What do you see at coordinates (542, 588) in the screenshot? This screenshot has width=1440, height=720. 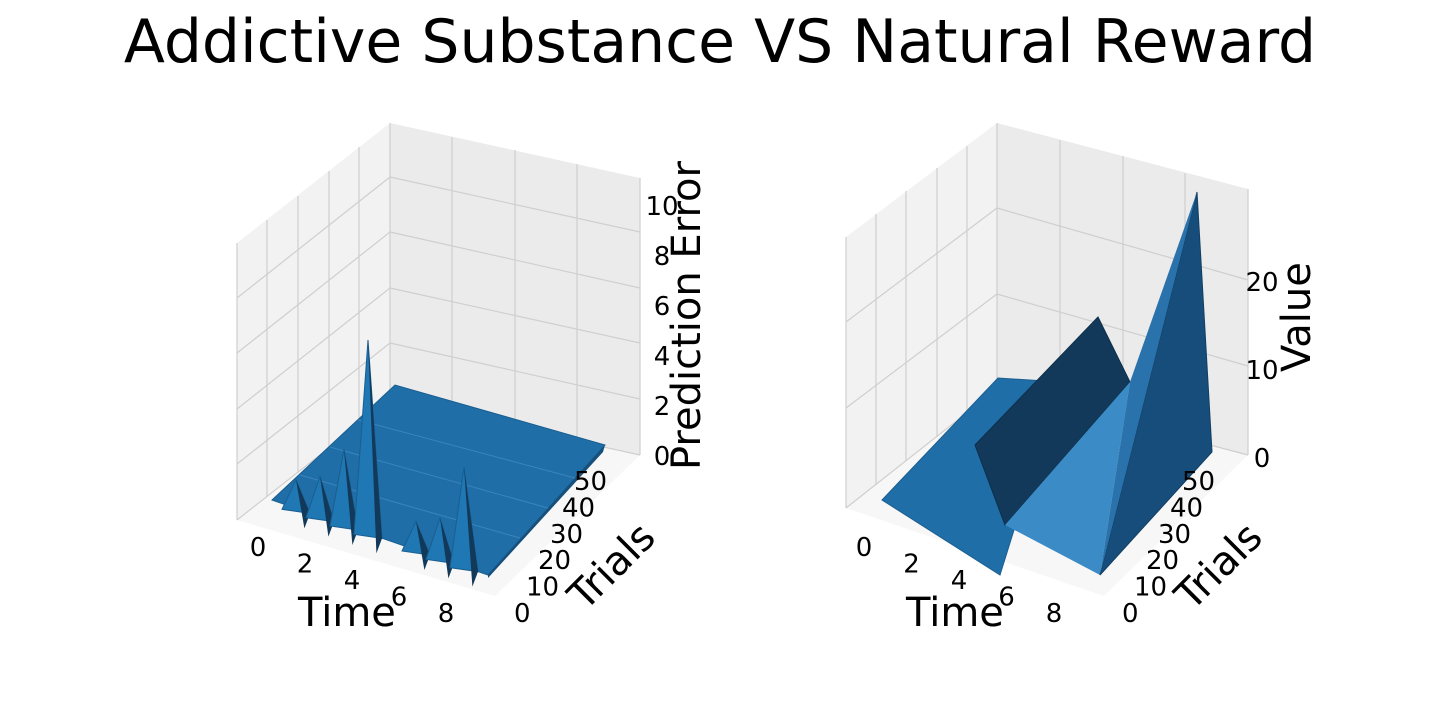 I see `left-ytick: 10` at bounding box center [542, 588].